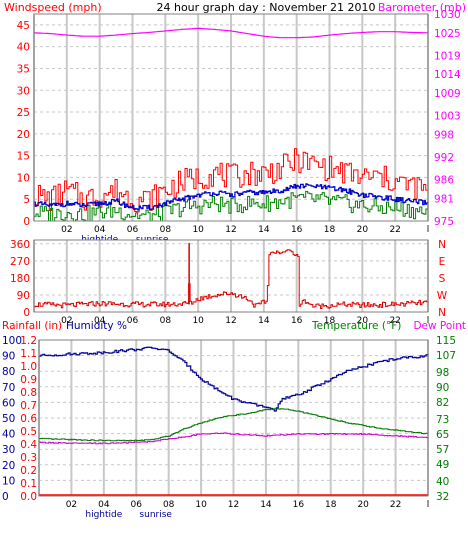  Describe the element at coordinates (230, 230) in the screenshot. I see `p1-x-tick: 12` at that location.